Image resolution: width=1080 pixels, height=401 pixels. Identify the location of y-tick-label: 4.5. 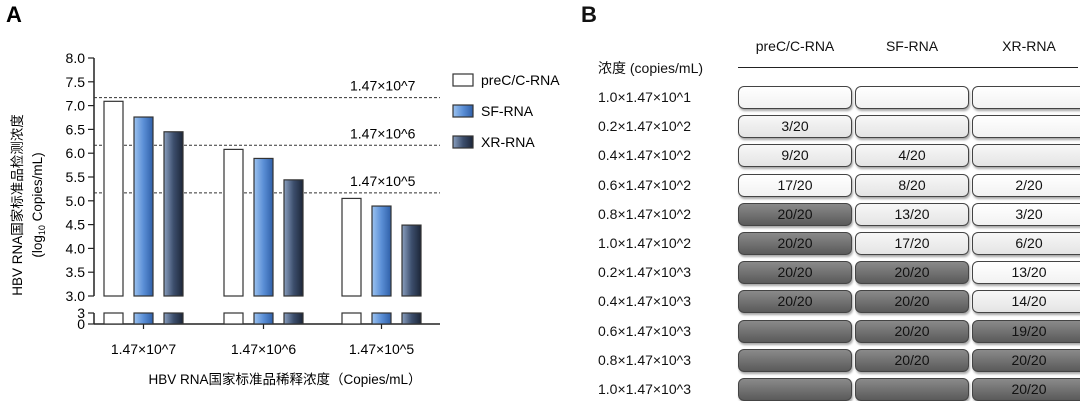
(76, 225).